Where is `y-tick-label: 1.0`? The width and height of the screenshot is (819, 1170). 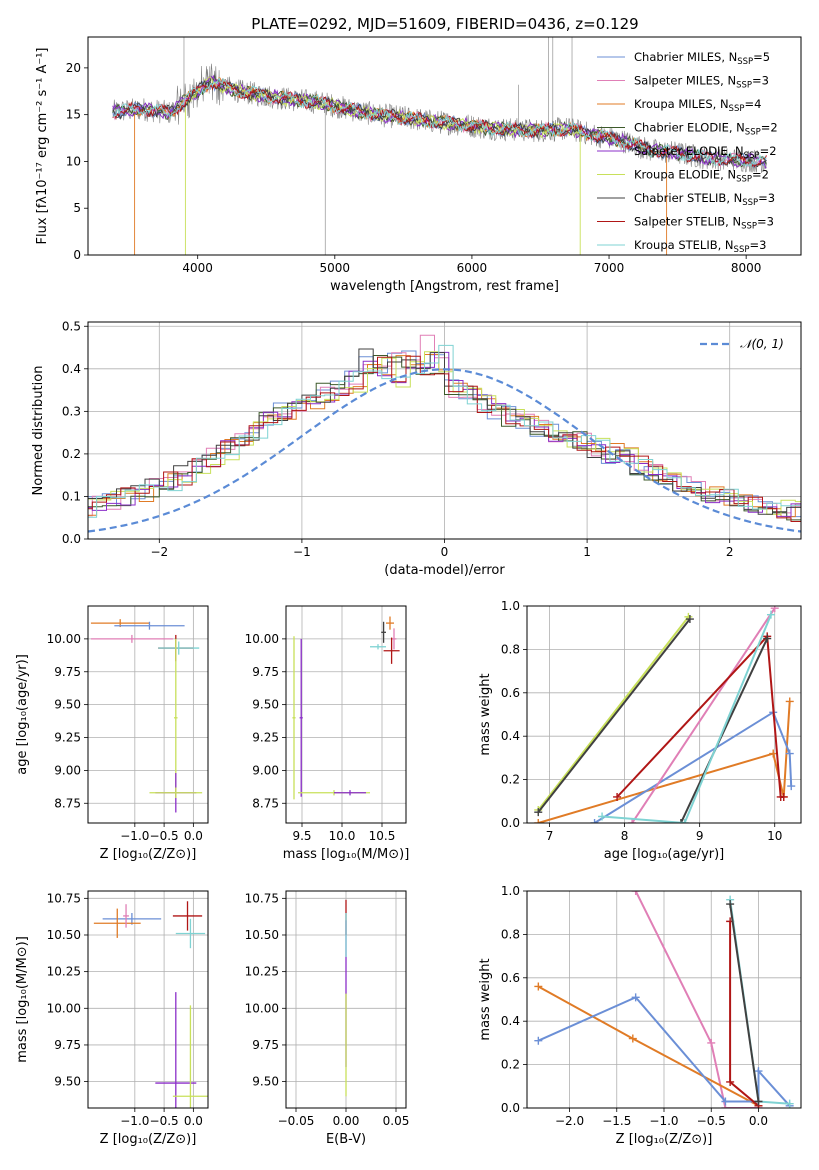
y-tick-label: 1.0 is located at coordinates (510, 606).